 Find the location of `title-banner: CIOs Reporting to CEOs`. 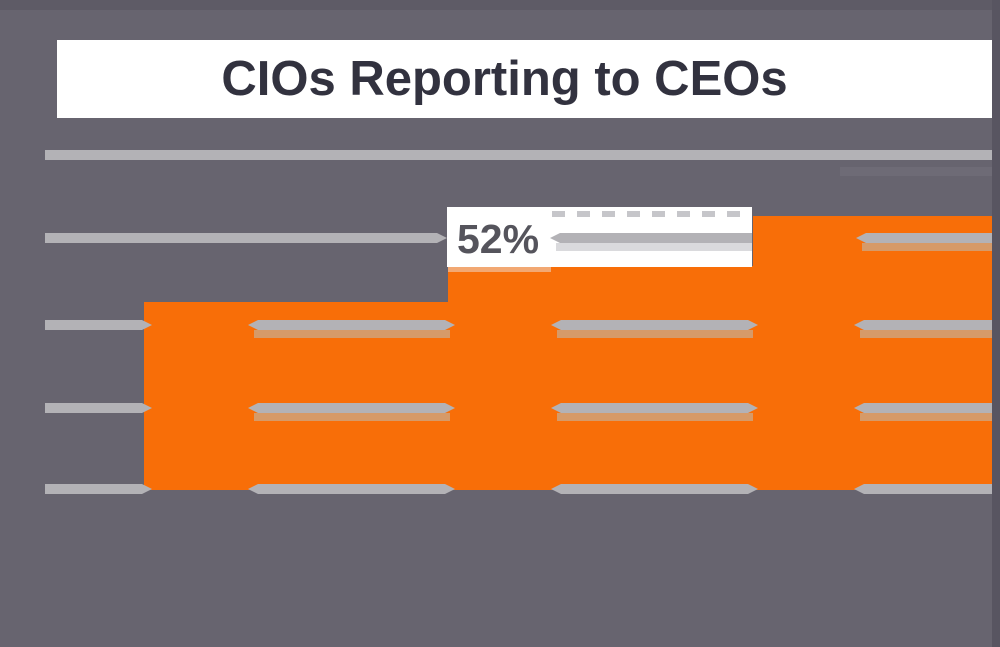

title-banner: CIOs Reporting to CEOs is located at coordinates (524, 79).